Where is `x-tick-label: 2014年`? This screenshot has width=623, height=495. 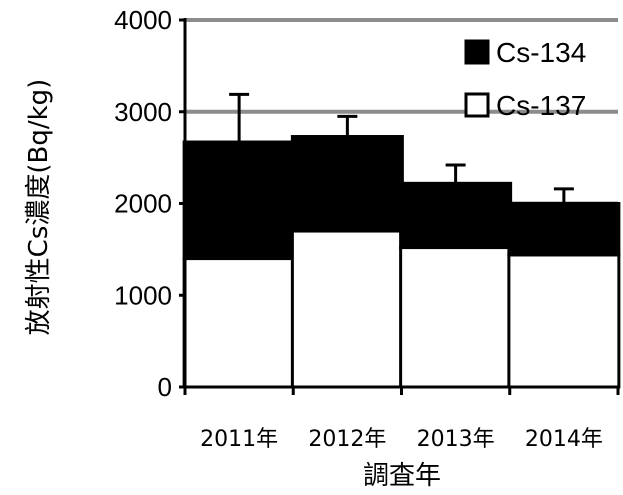 x-tick-label: 2014年 is located at coordinates (564, 439).